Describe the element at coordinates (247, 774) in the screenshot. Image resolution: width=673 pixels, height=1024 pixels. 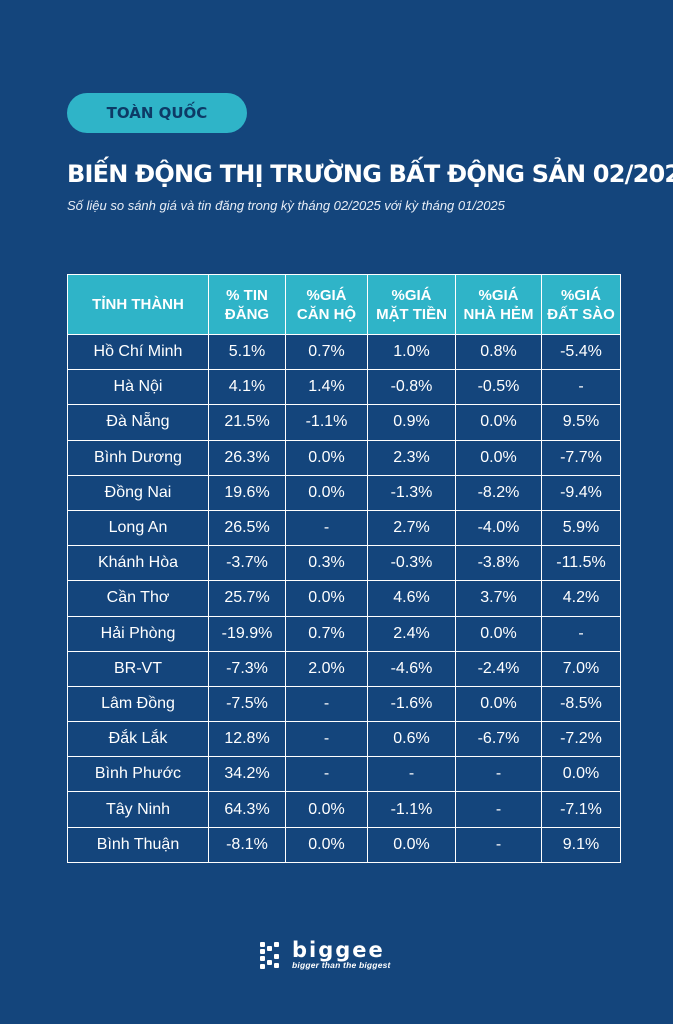
I see `value-cell: 34.2%` at that location.